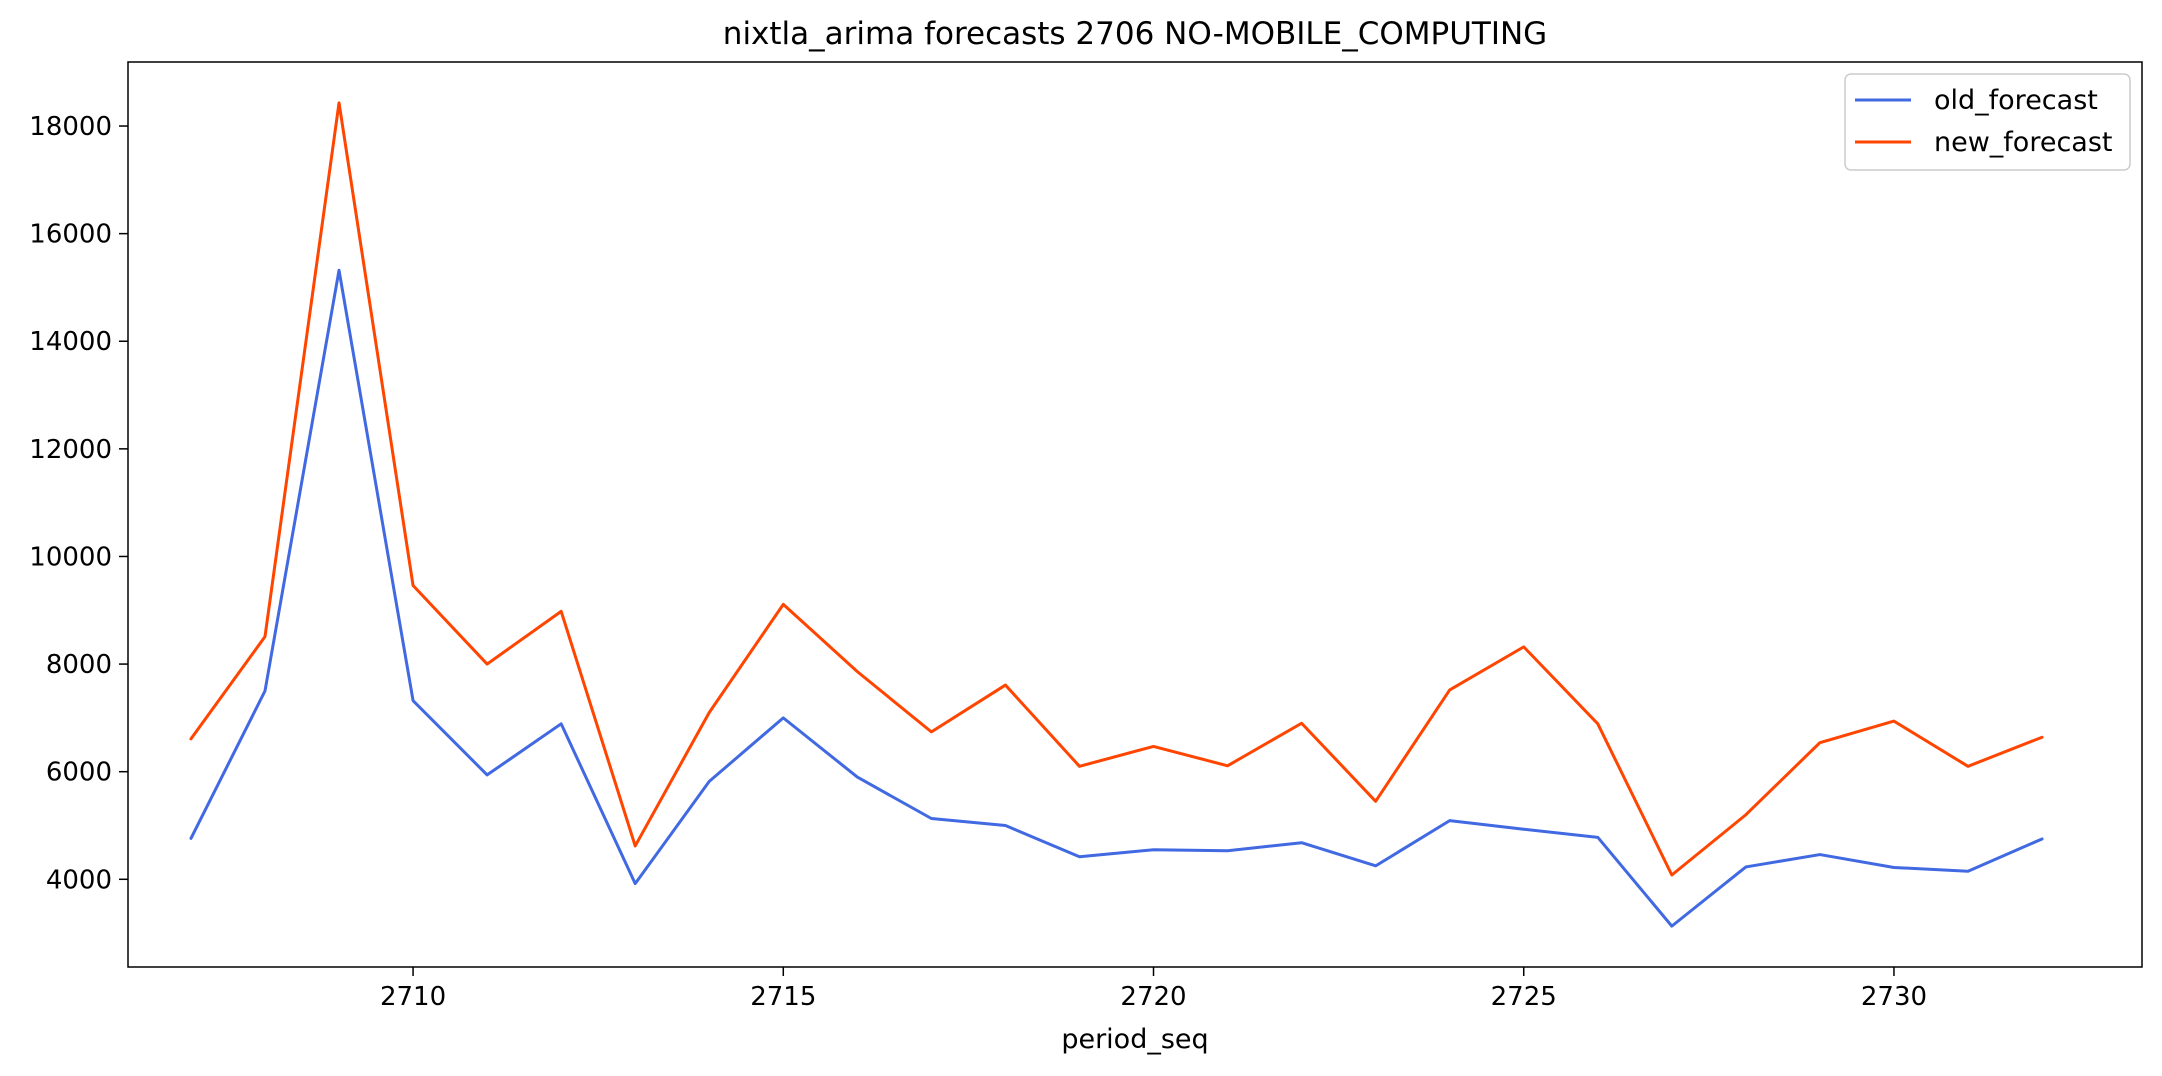 The image size is (2162, 1076). I want to click on y-axis-ticks: 4000 6000 8000 10000 12000 14000 16000 18000, so click(78, 503).